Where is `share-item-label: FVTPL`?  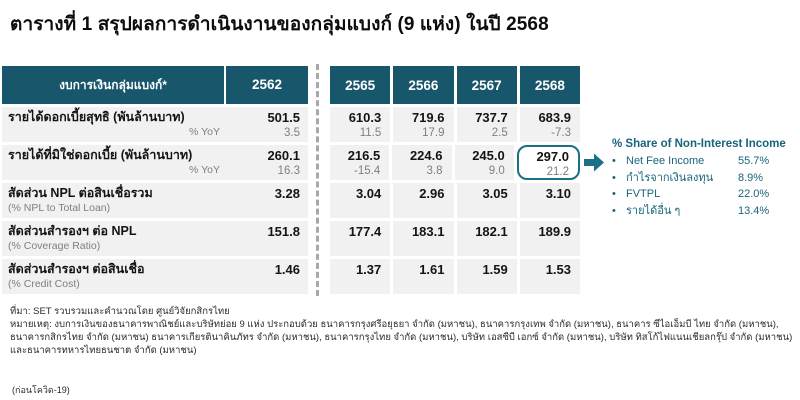
share-item-label: FVTPL is located at coordinates (643, 194).